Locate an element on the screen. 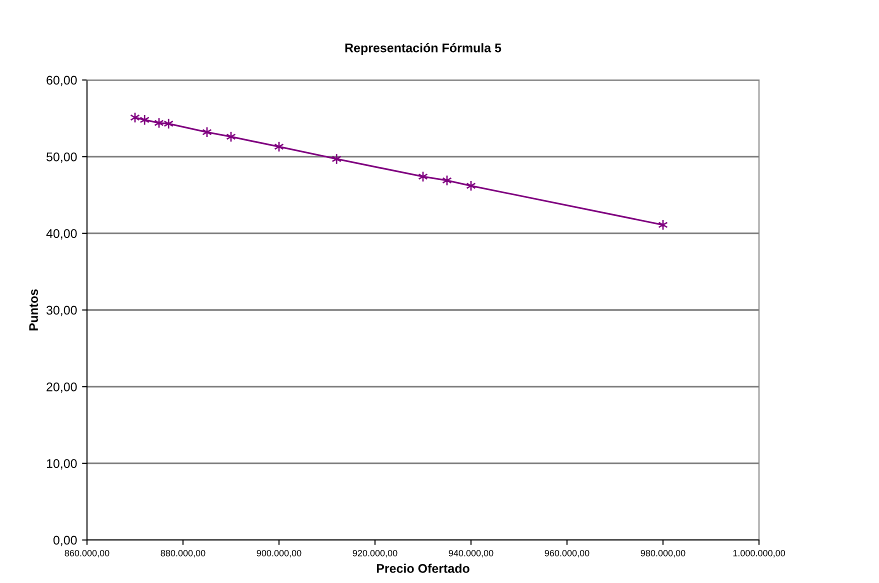  y-tick-label: 0,00 is located at coordinates (65, 541).